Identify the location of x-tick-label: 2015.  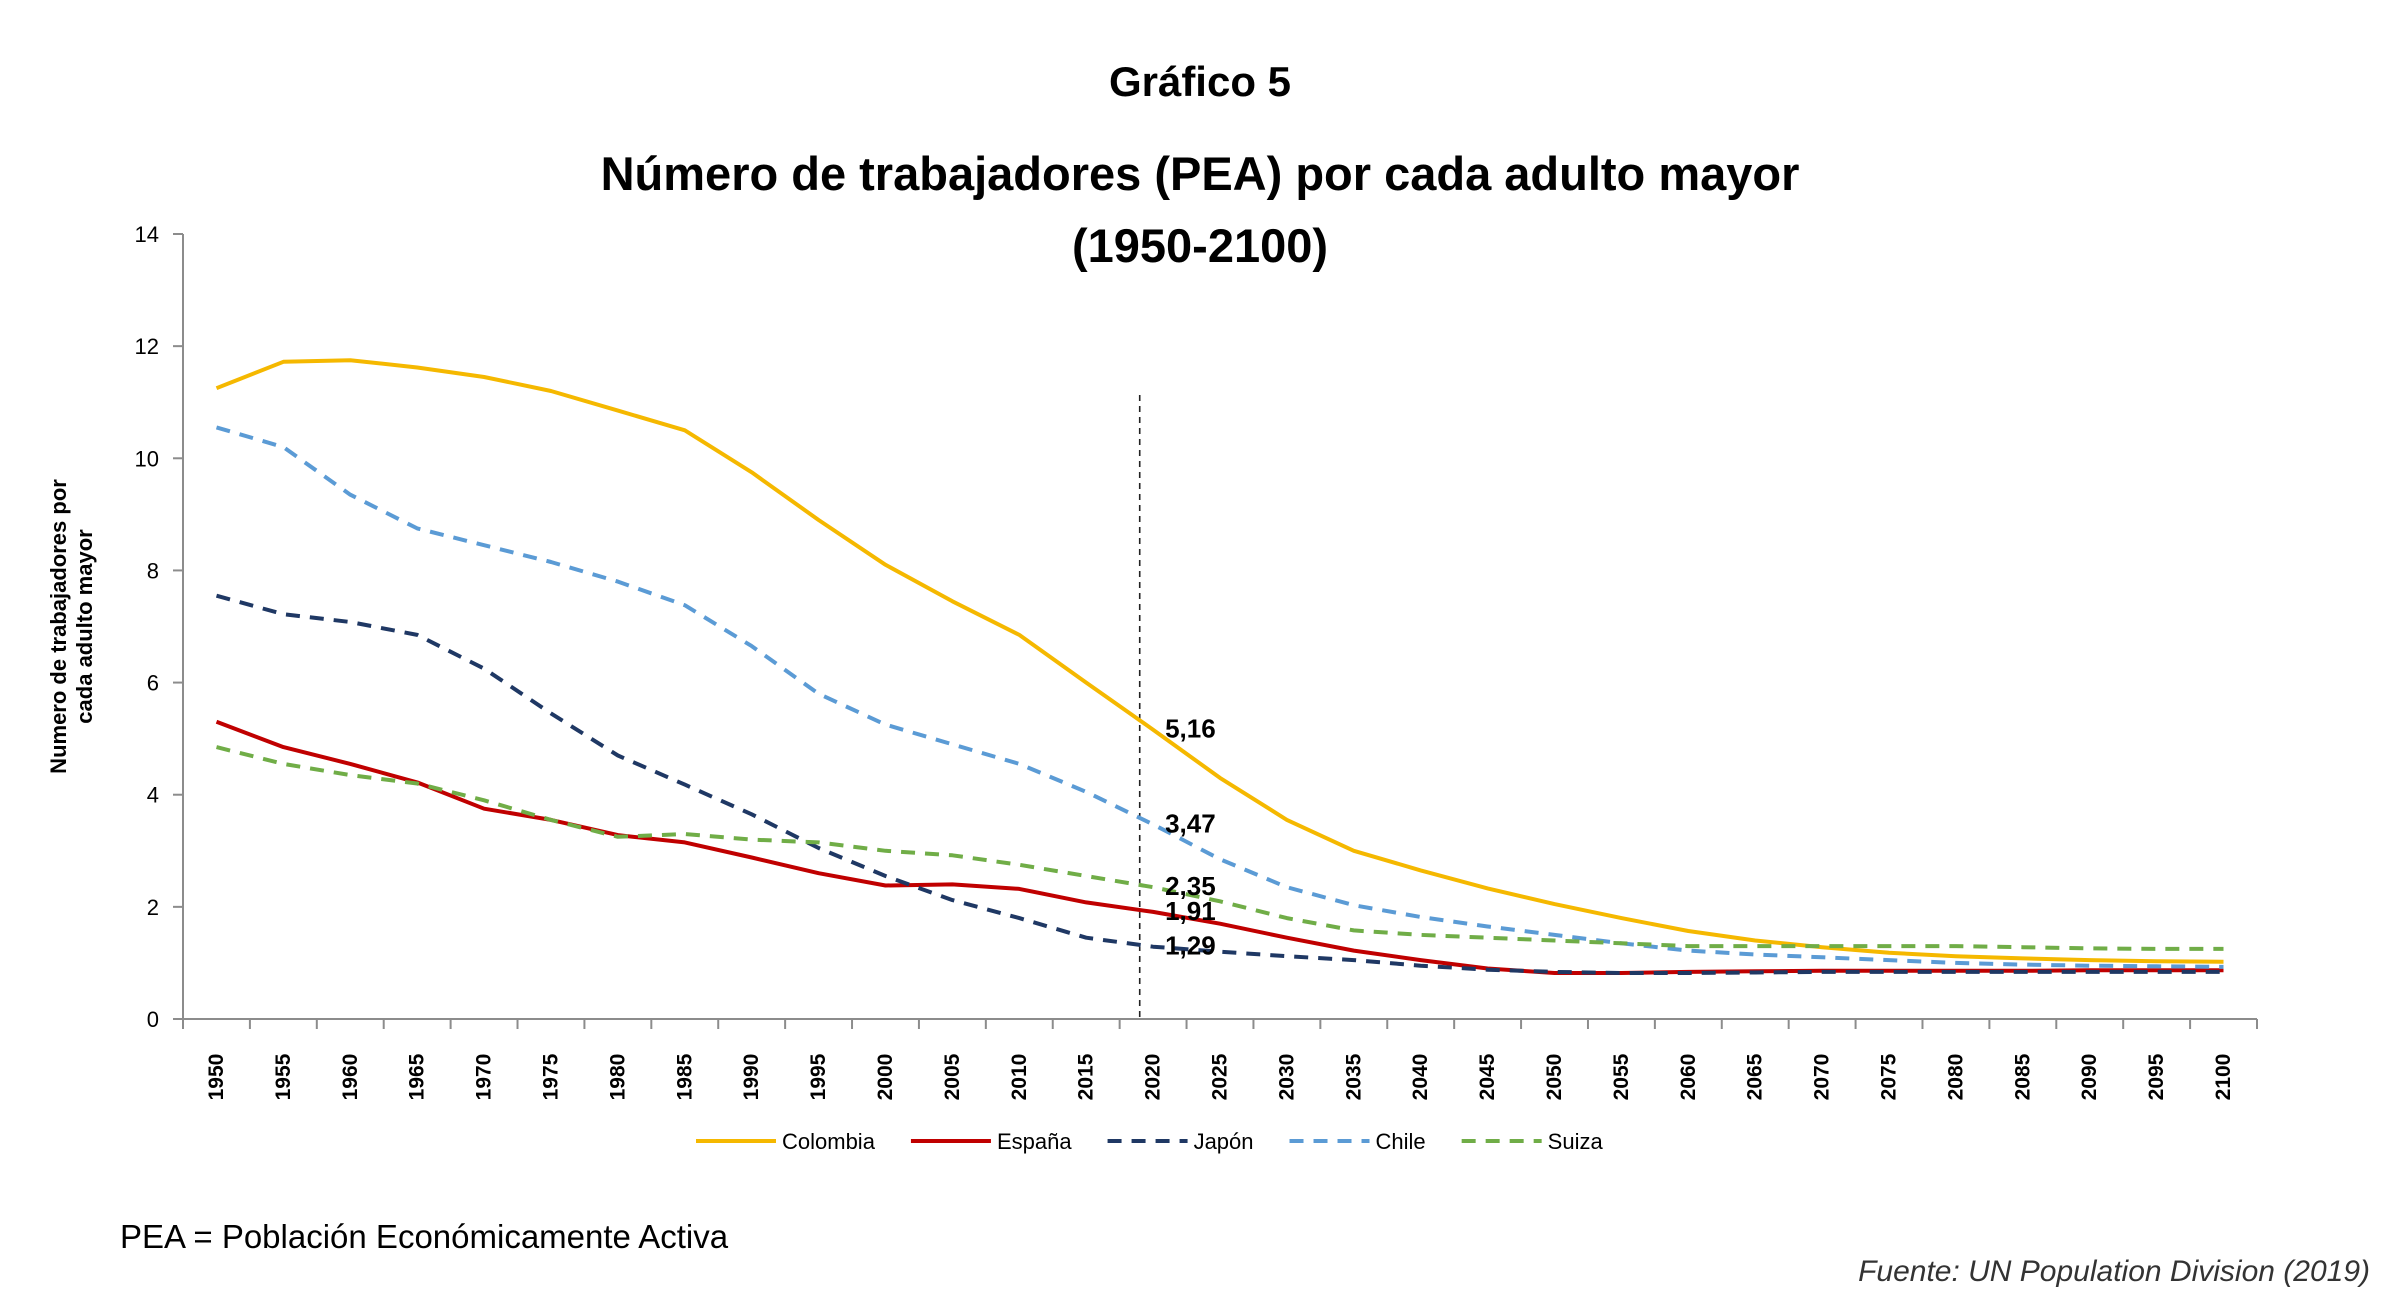
(1086, 1076).